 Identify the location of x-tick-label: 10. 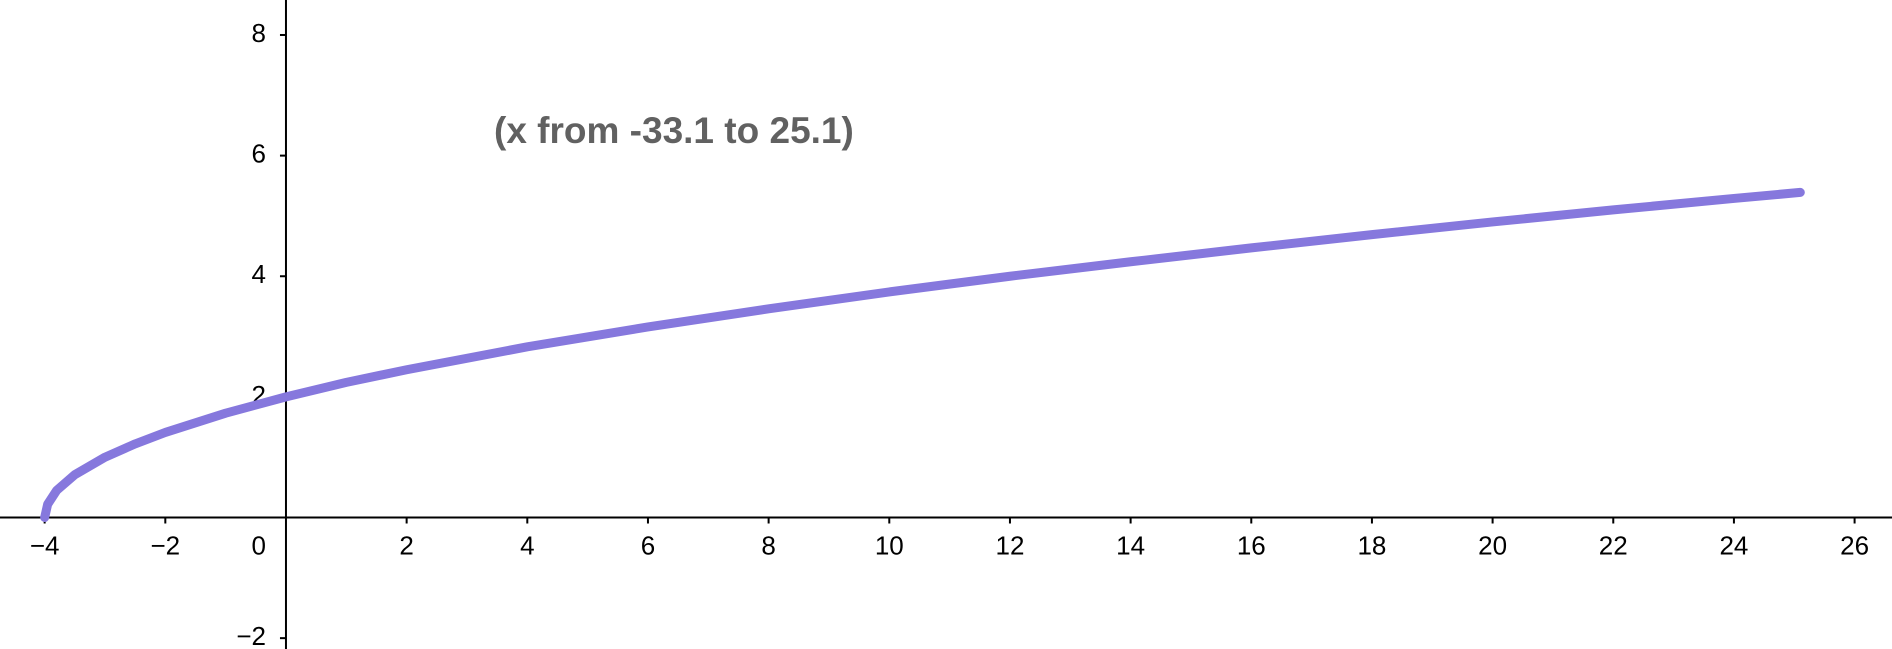
(889, 545).